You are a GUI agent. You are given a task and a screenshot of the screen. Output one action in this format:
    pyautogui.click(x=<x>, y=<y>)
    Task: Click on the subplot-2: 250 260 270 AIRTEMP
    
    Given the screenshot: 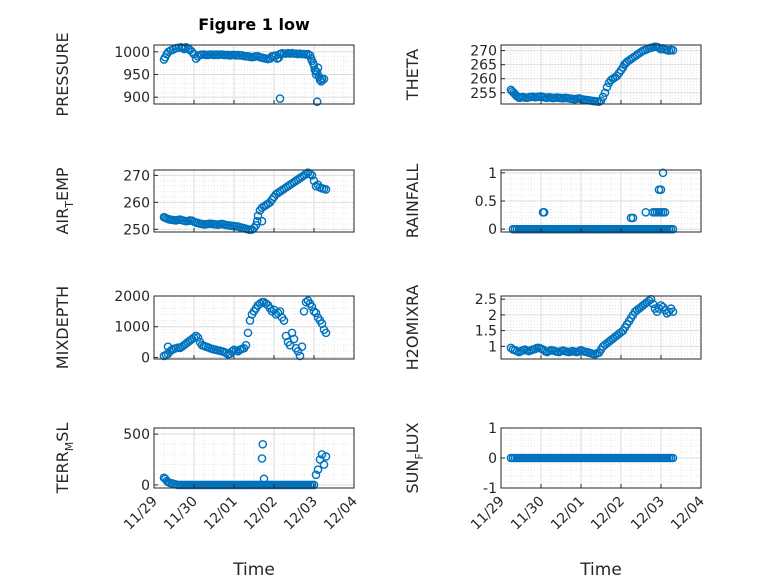 What is the action you would take?
    pyautogui.click(x=204, y=202)
    